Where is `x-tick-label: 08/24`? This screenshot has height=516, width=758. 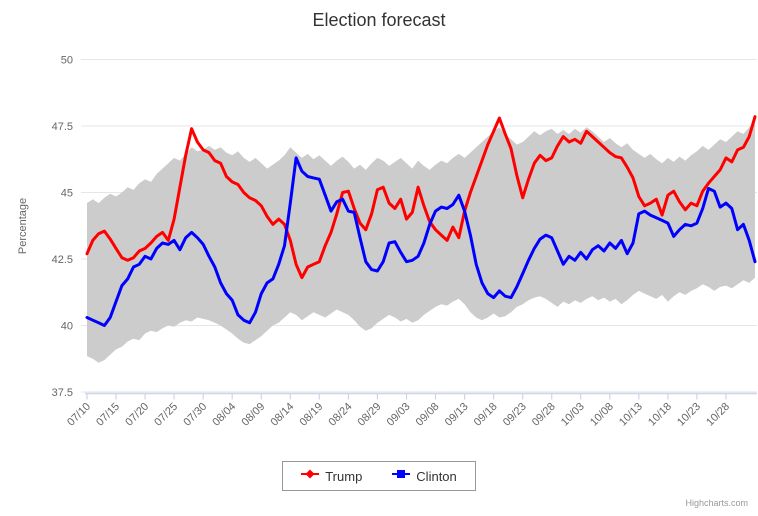 x-tick-label: 08/24 is located at coordinates (341, 415).